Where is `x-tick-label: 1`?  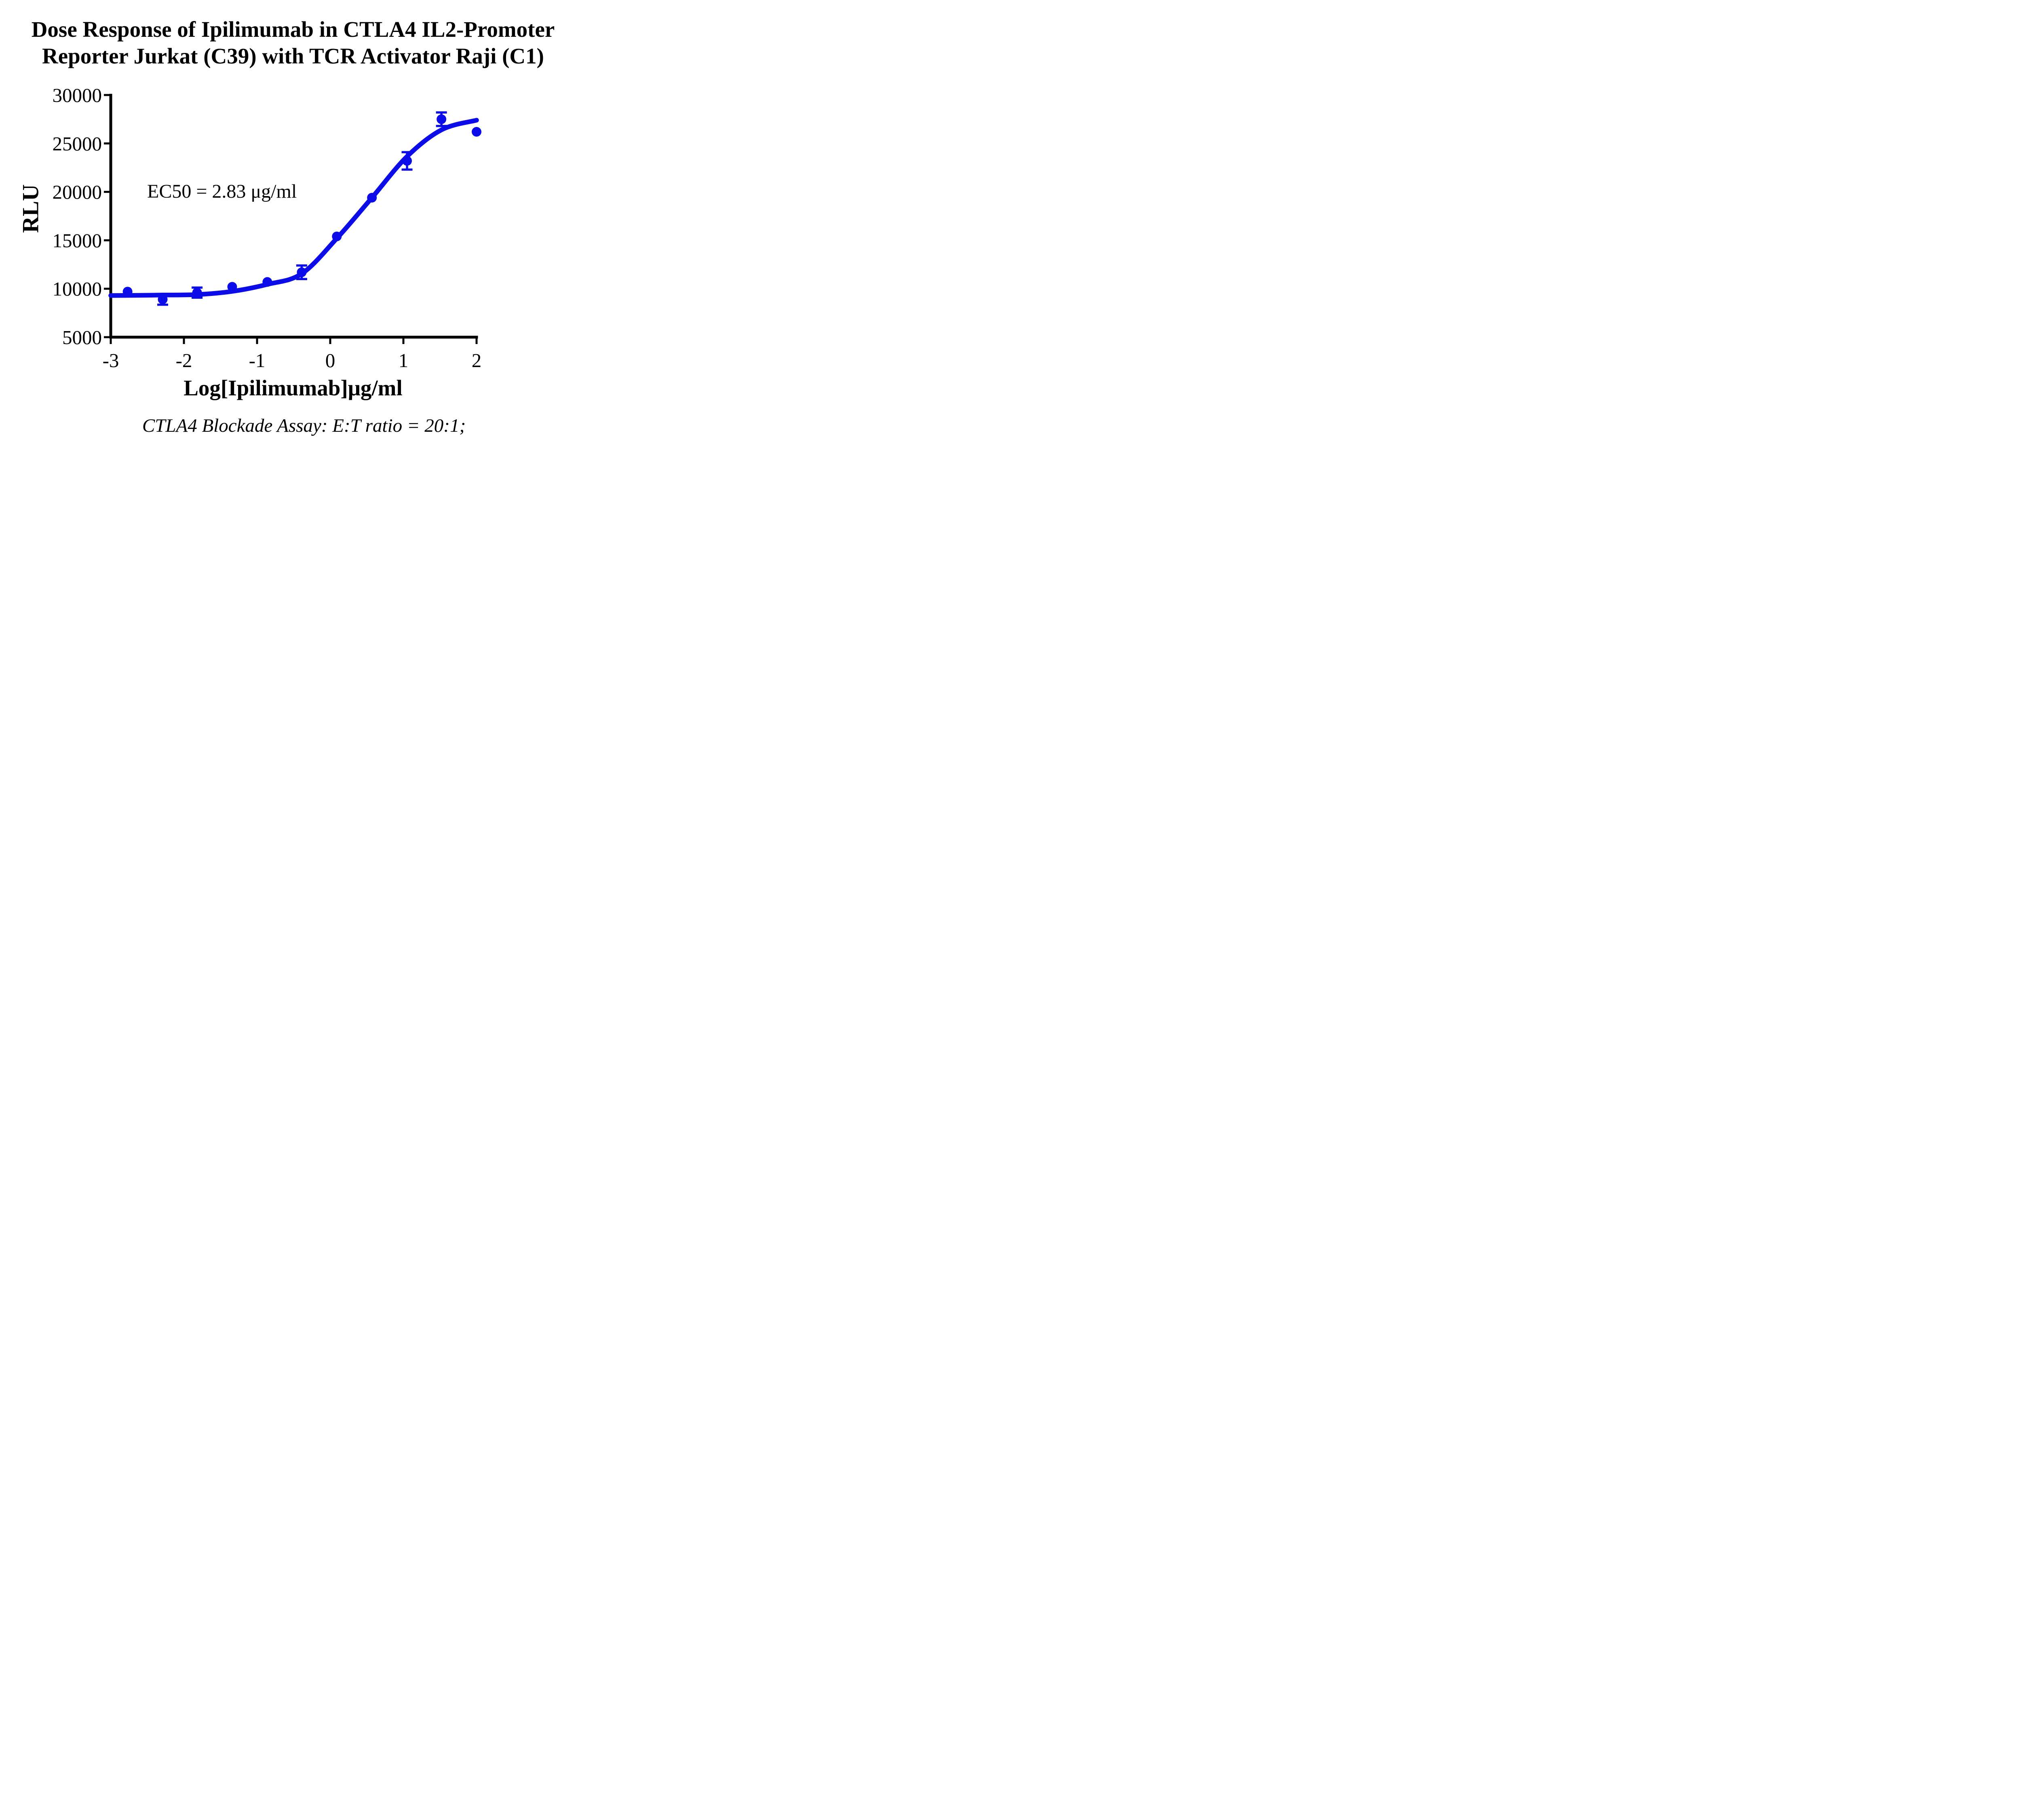
x-tick-label: 1 is located at coordinates (404, 360).